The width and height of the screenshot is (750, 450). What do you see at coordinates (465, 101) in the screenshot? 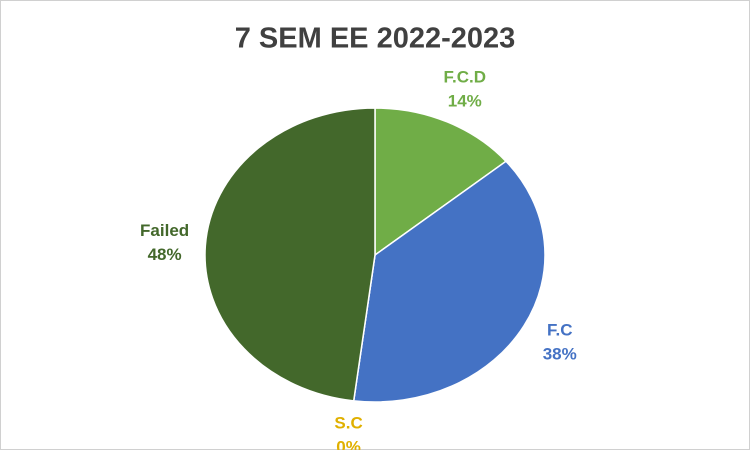
I see `slice-value-label: 14%` at bounding box center [465, 101].